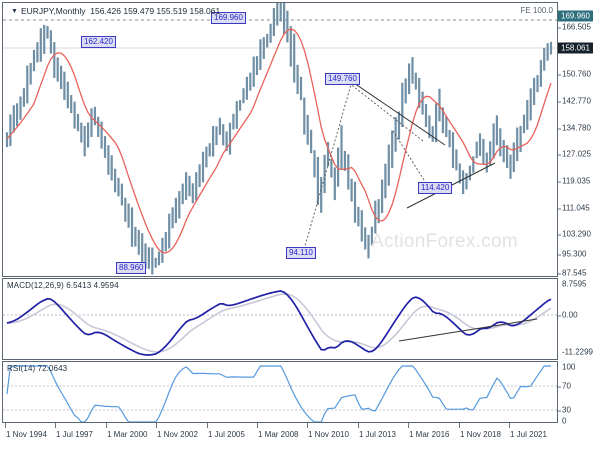 This screenshot has width=600, height=450. Describe the element at coordinates (574, 181) in the screenshot. I see `price-axis-tick: 119.035` at that location.